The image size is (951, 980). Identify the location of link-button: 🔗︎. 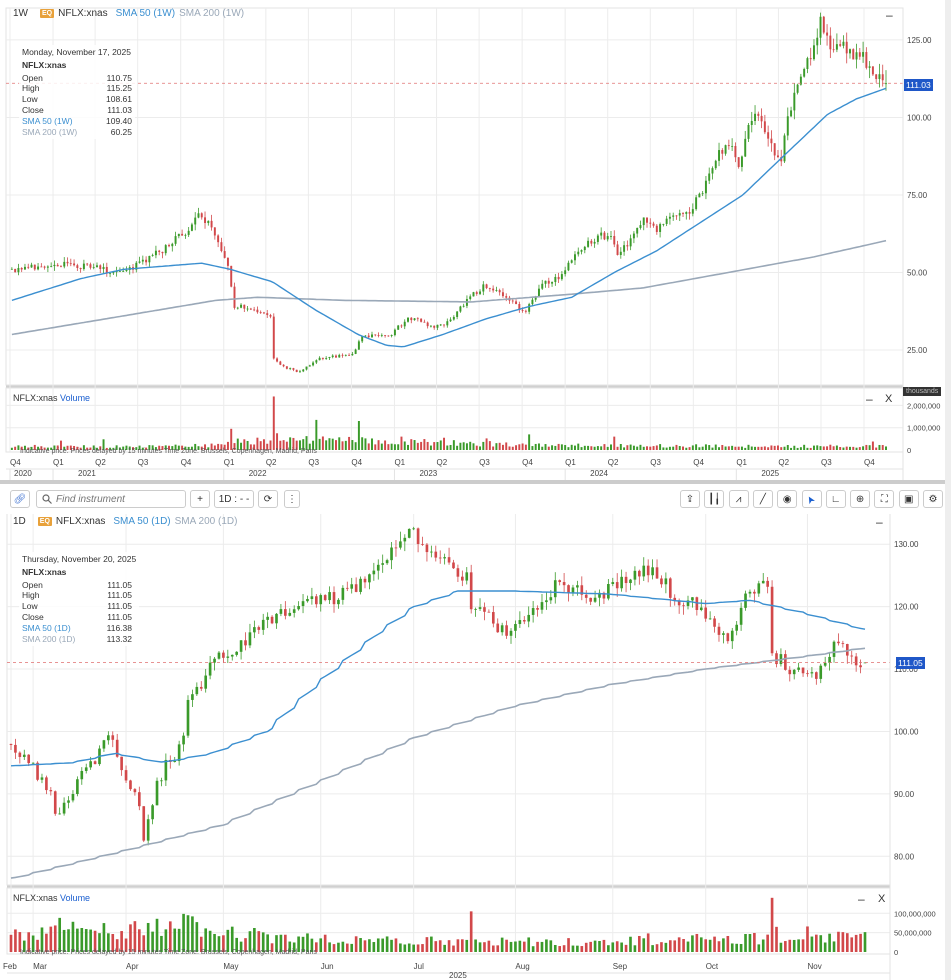
(20, 499).